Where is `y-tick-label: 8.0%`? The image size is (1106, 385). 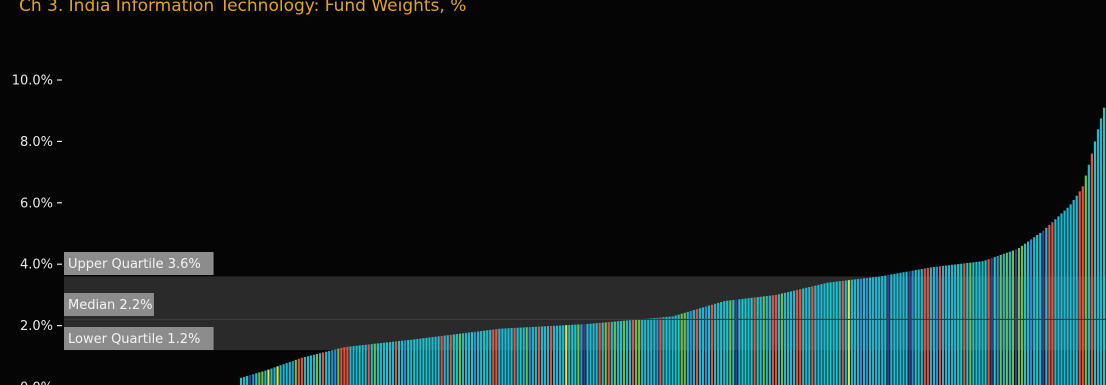 y-tick-label: 8.0% is located at coordinates (36, 142).